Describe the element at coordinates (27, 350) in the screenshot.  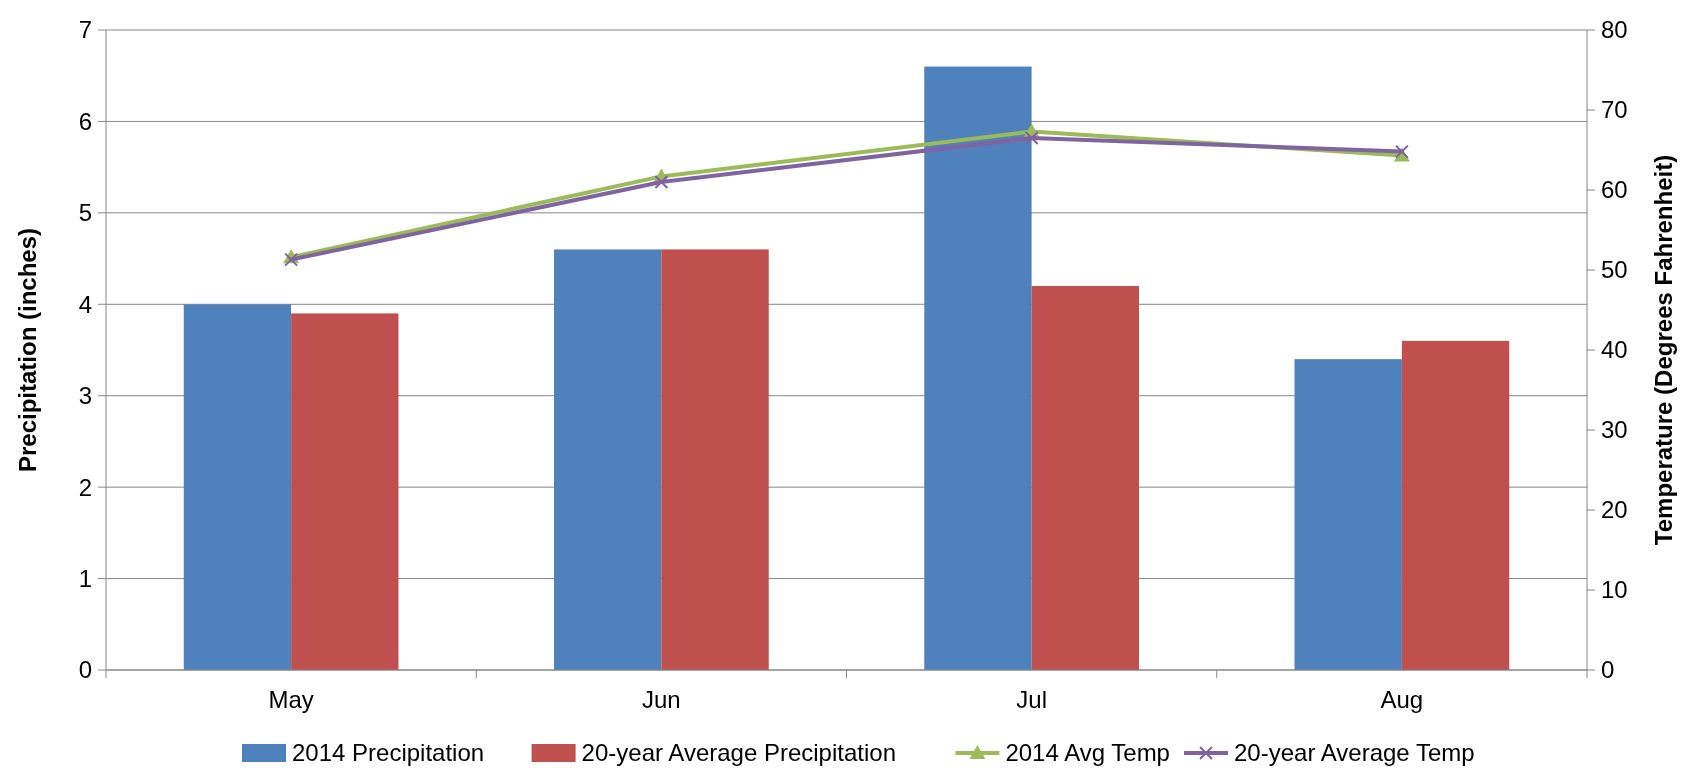
I see `y-axis-title: Precipitation (inches)` at that location.